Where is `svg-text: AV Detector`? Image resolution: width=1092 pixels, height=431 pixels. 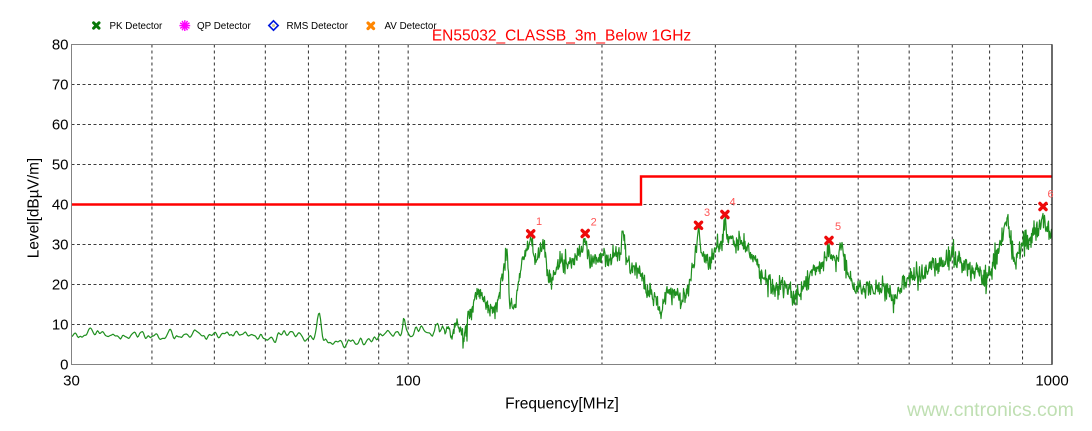 svg-text: AV Detector is located at coordinates (411, 26).